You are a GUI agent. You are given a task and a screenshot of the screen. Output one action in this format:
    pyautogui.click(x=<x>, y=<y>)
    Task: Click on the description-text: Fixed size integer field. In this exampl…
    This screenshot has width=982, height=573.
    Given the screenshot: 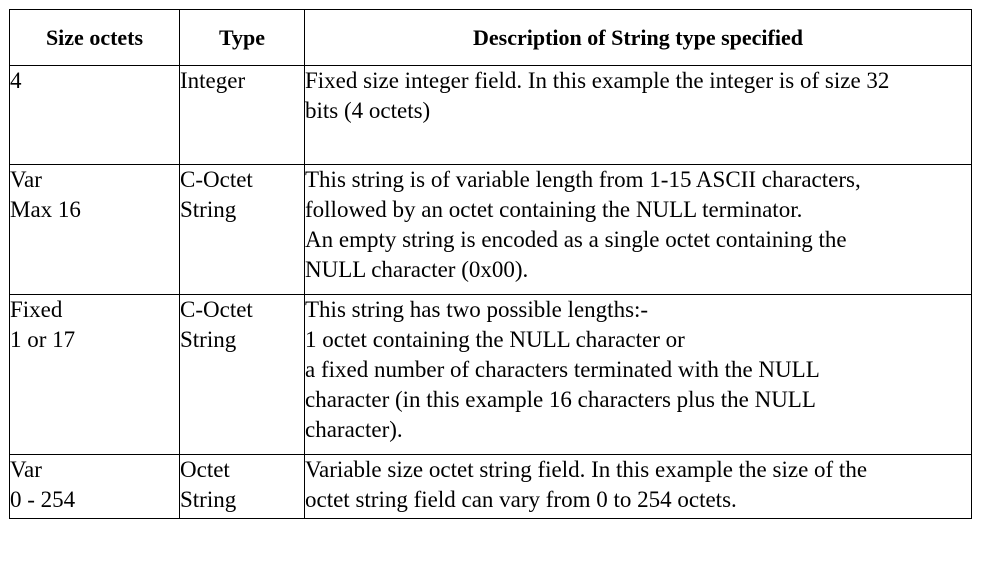 What is the action you would take?
    pyautogui.click(x=597, y=80)
    